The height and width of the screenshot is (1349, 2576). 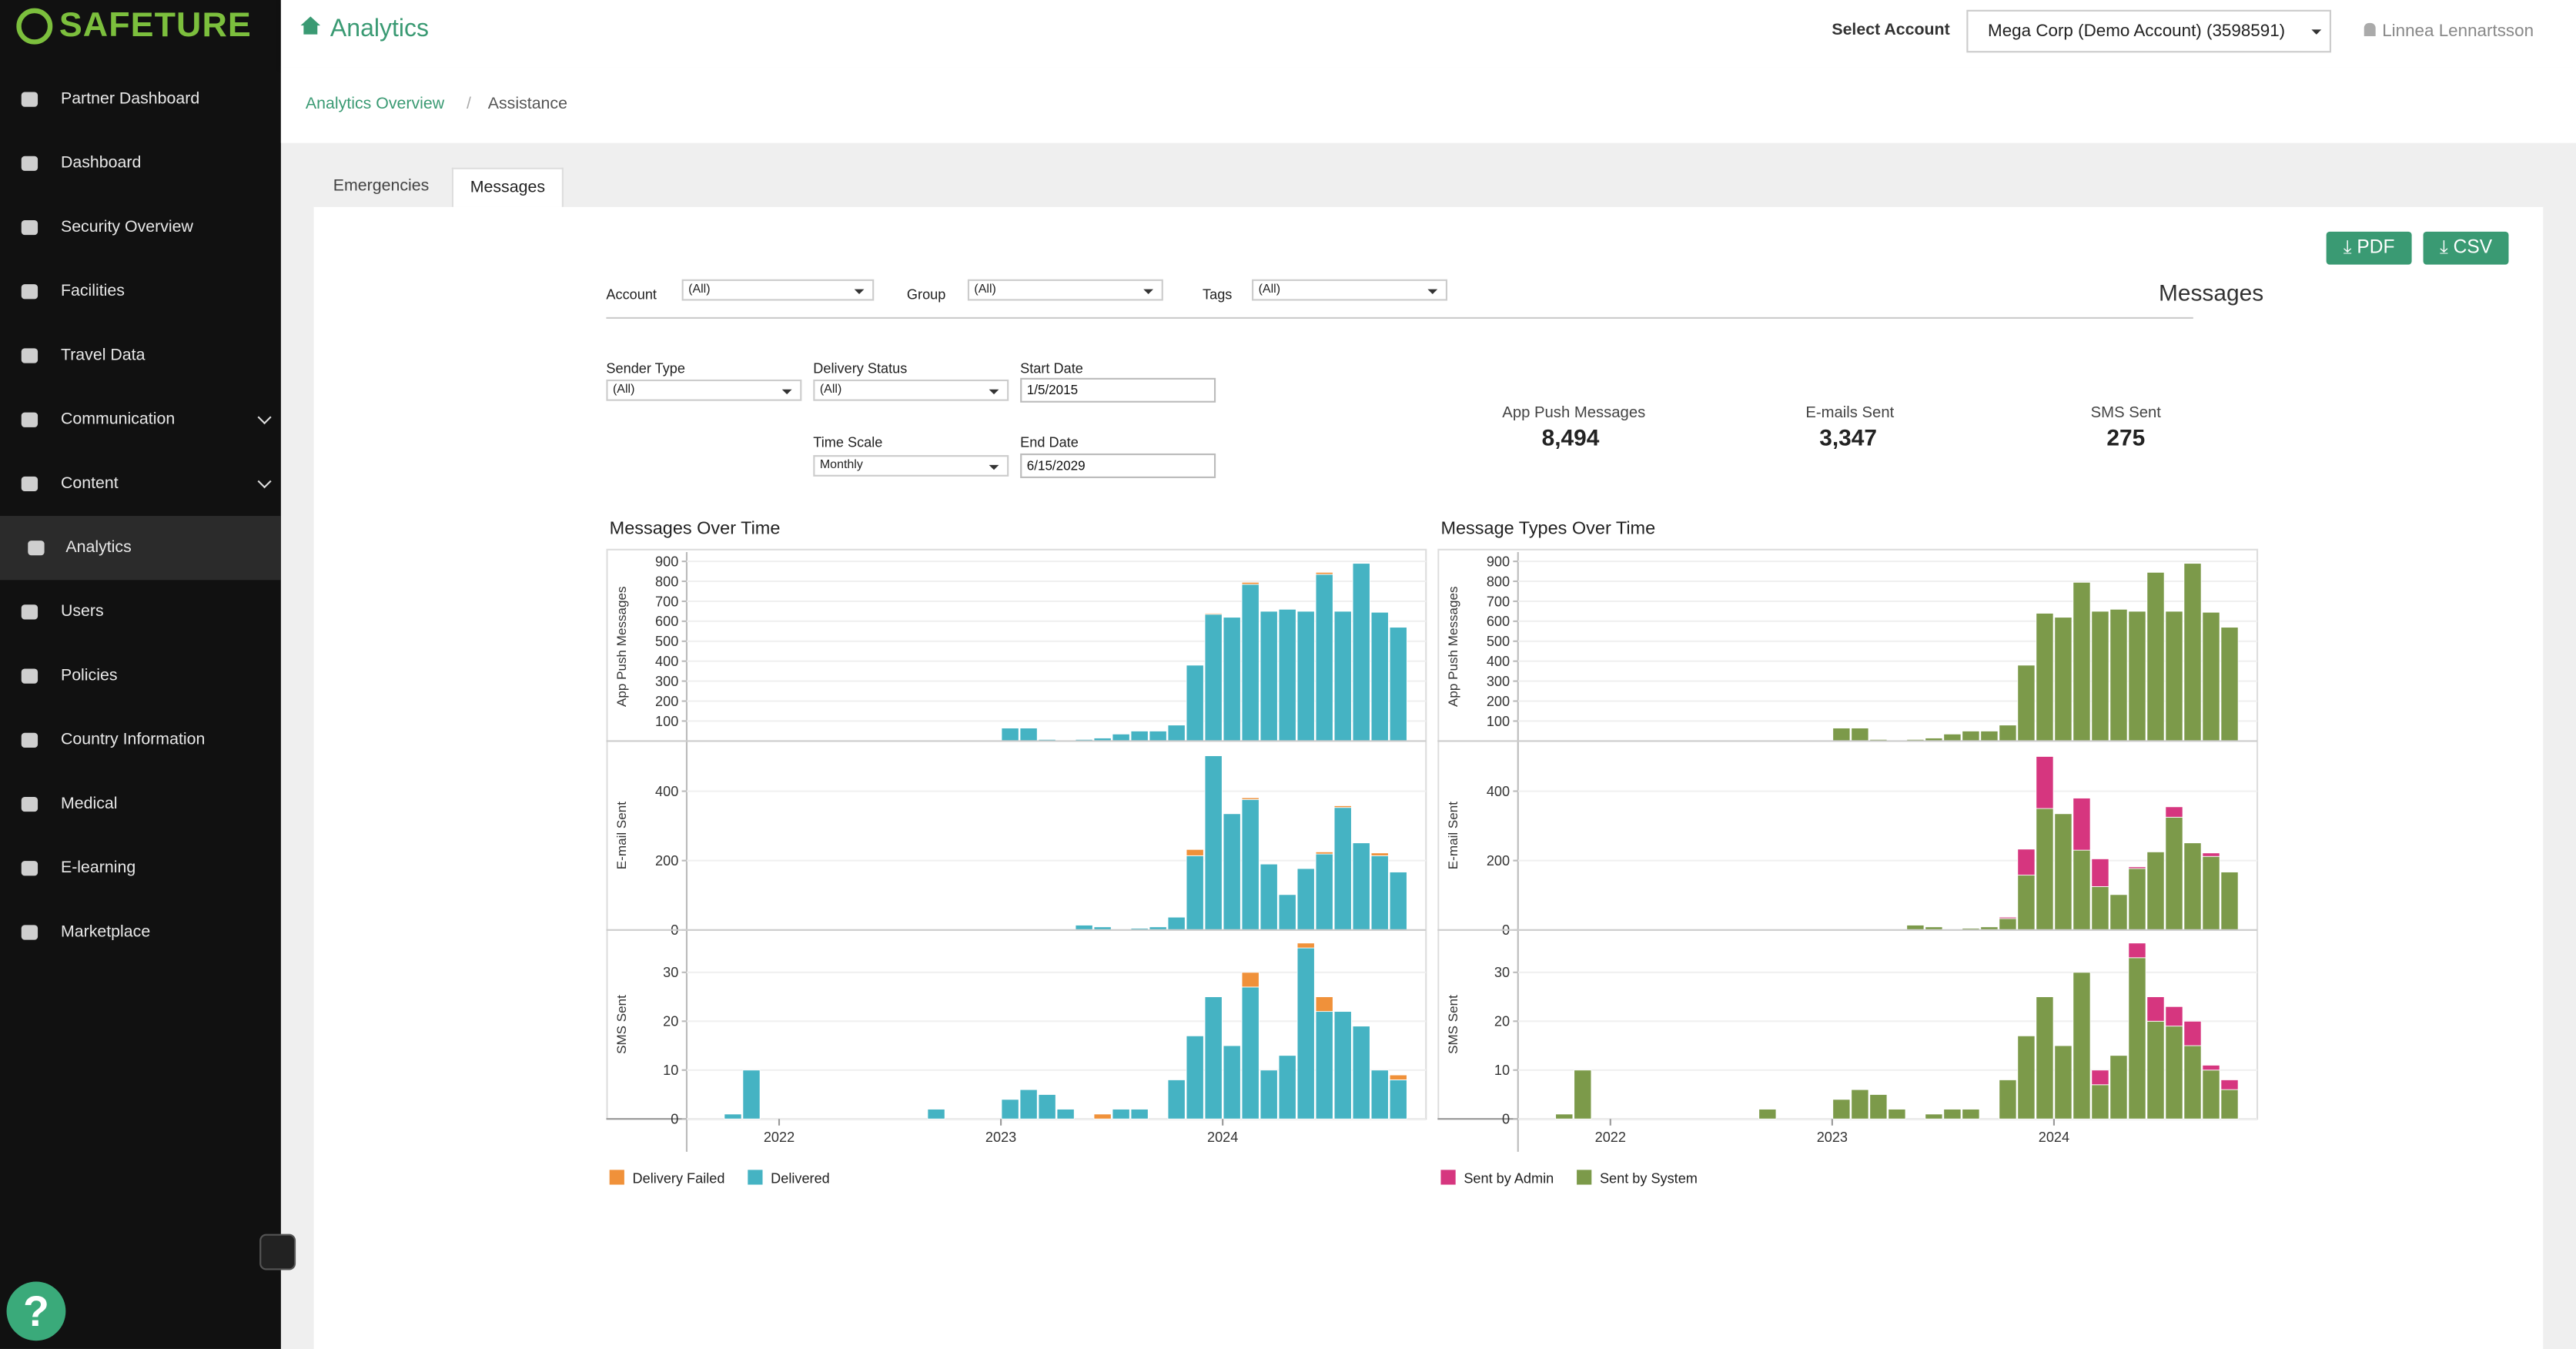 I want to click on nav-label: Partner Dashboard, so click(x=130, y=99).